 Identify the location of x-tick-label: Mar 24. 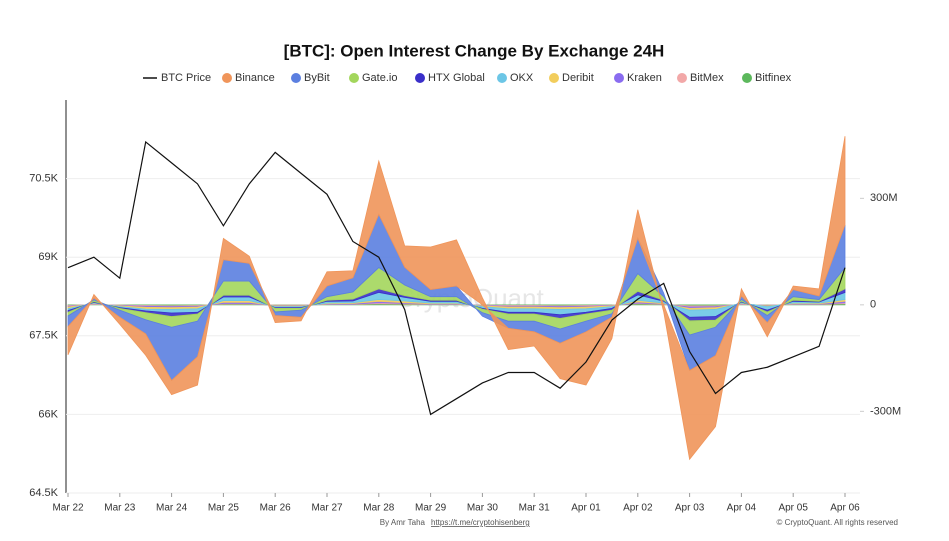
(172, 508).